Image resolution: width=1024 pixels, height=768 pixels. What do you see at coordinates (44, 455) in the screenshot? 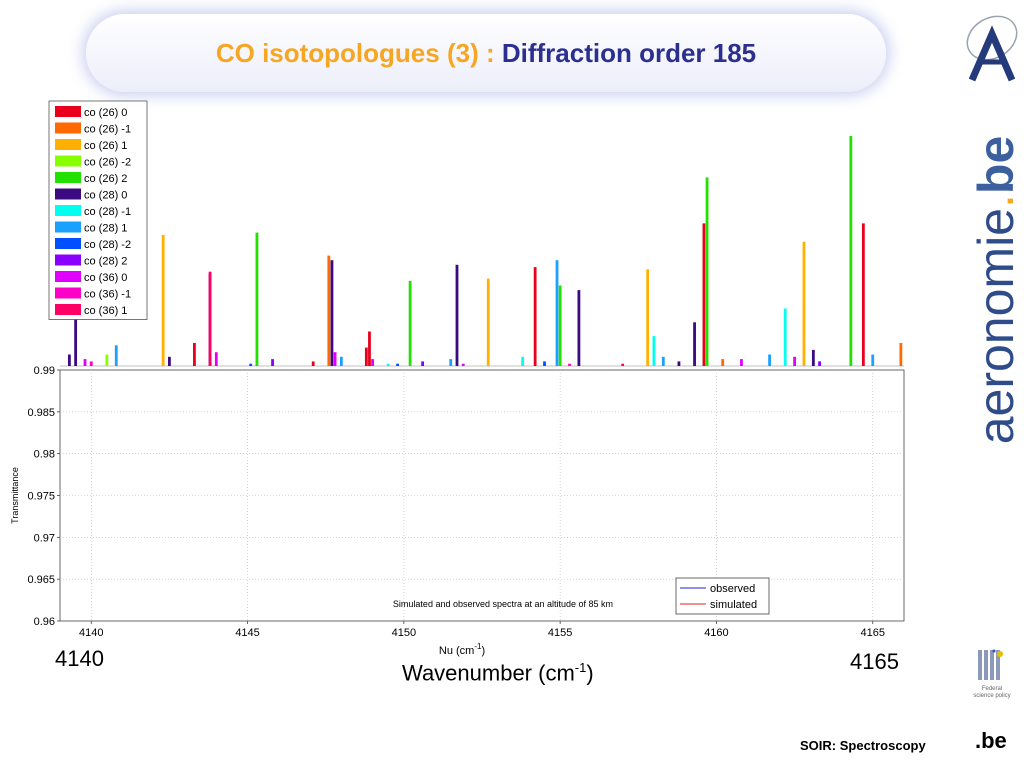
I see `y-tick-label: 0.98` at bounding box center [44, 455].